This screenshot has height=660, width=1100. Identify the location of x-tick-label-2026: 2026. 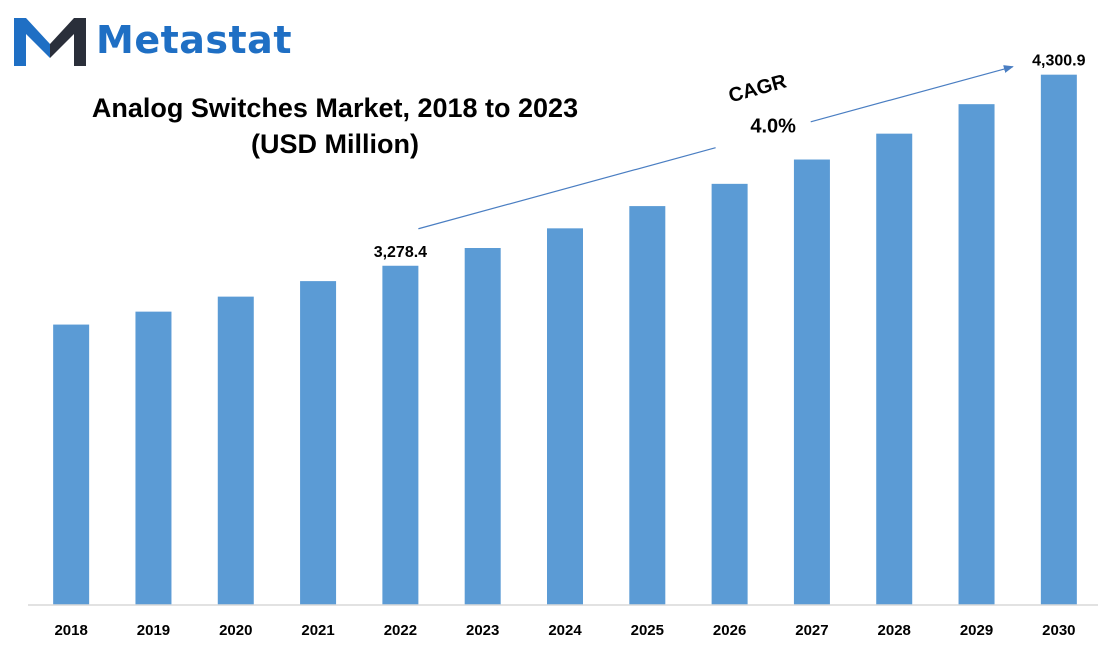
(729, 630).